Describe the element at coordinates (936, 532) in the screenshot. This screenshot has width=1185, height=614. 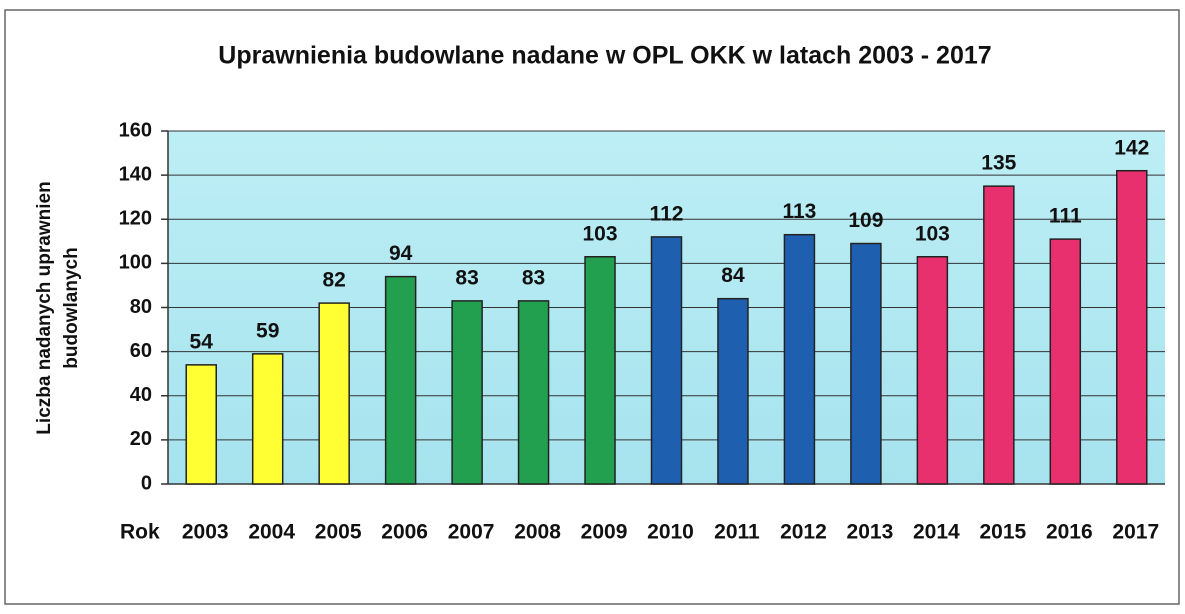
I see `x-tick-label: 2014` at that location.